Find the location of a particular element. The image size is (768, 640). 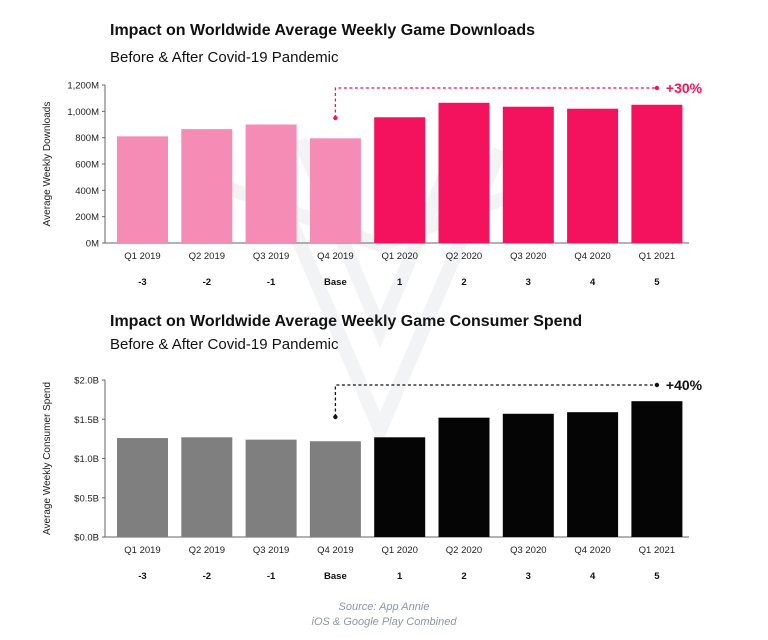

annotation-label: +30% is located at coordinates (684, 88).